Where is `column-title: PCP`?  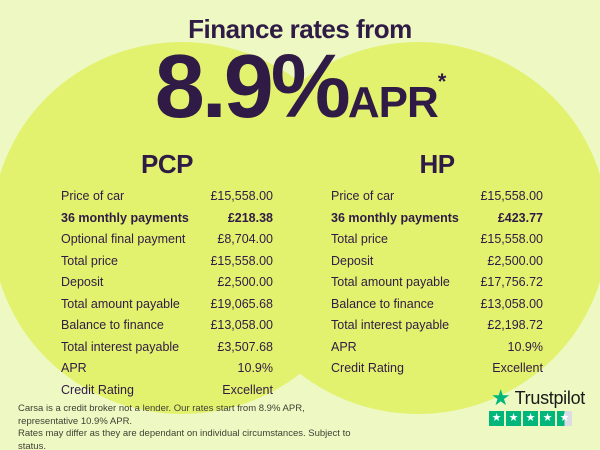 column-title: PCP is located at coordinates (167, 164).